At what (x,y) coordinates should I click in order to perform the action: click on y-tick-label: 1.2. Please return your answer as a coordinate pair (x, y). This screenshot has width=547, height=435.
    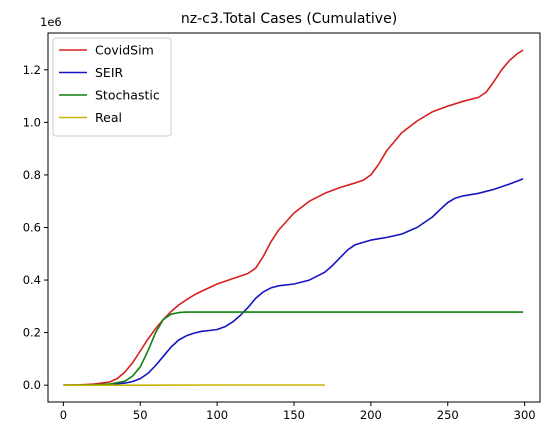
    Looking at the image, I should click on (32, 70).